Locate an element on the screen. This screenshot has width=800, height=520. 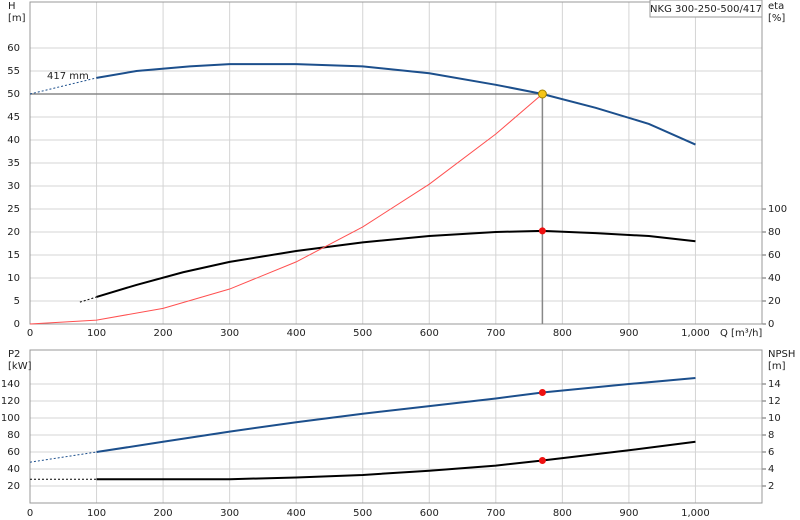
x-axis-label: Q [m³/h] is located at coordinates (741, 333).